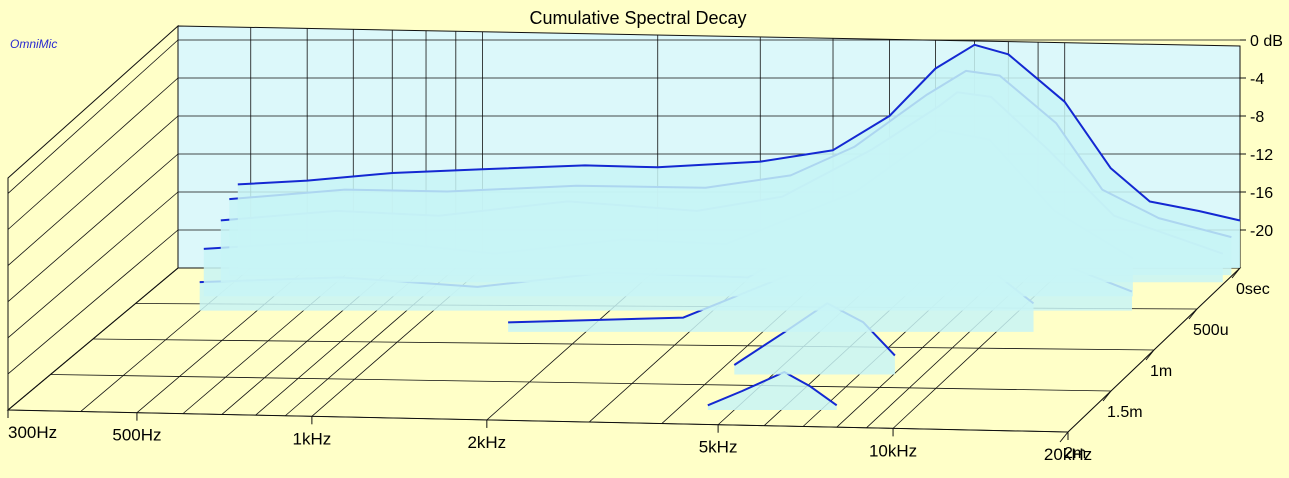  I want to click on slice-fill, so click(772, 391).